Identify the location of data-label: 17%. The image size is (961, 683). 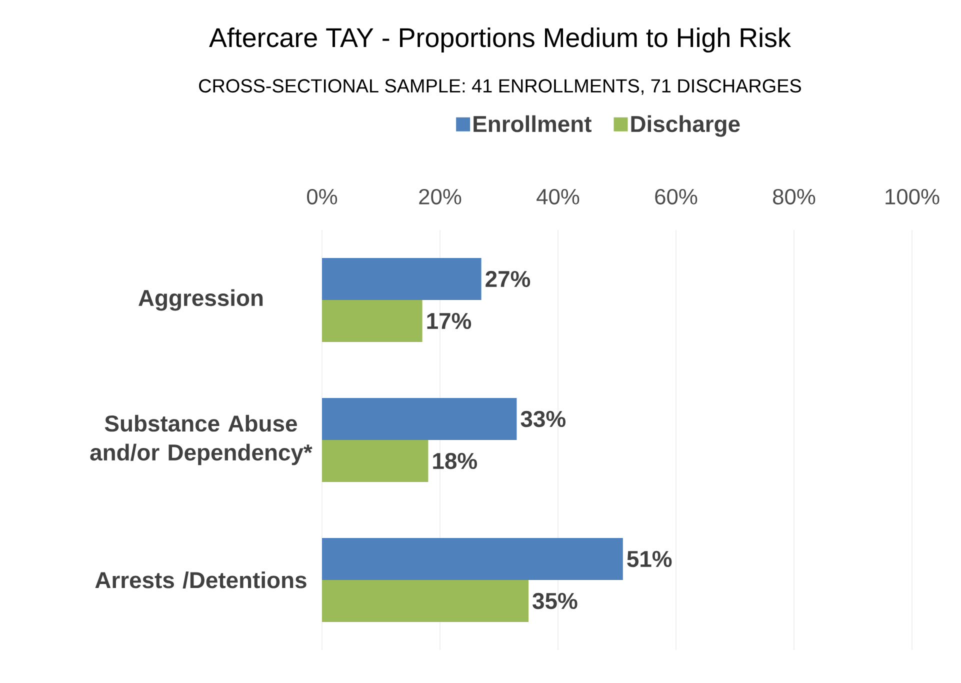
(449, 321).